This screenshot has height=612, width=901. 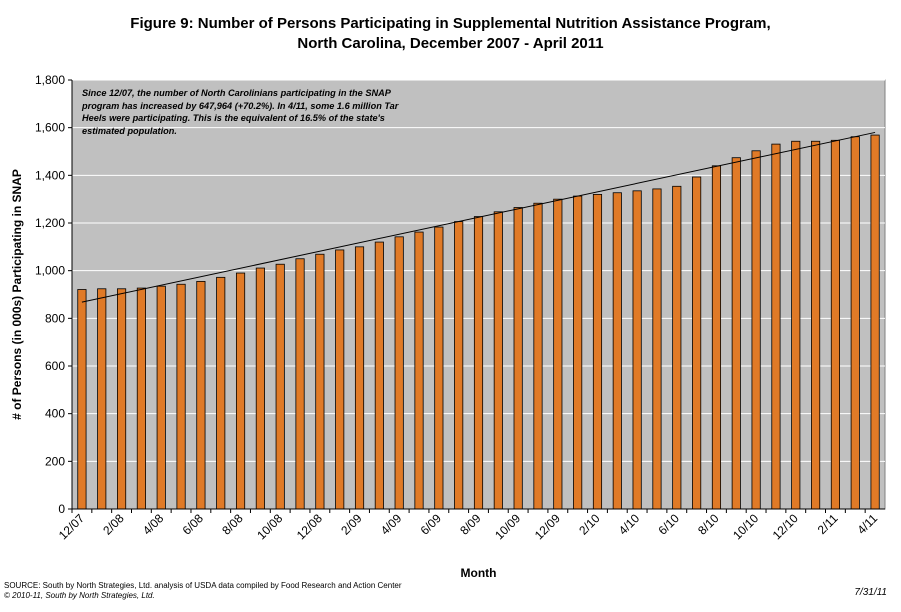 I want to click on x-tick-label: 6/10, so click(x=668, y=524).